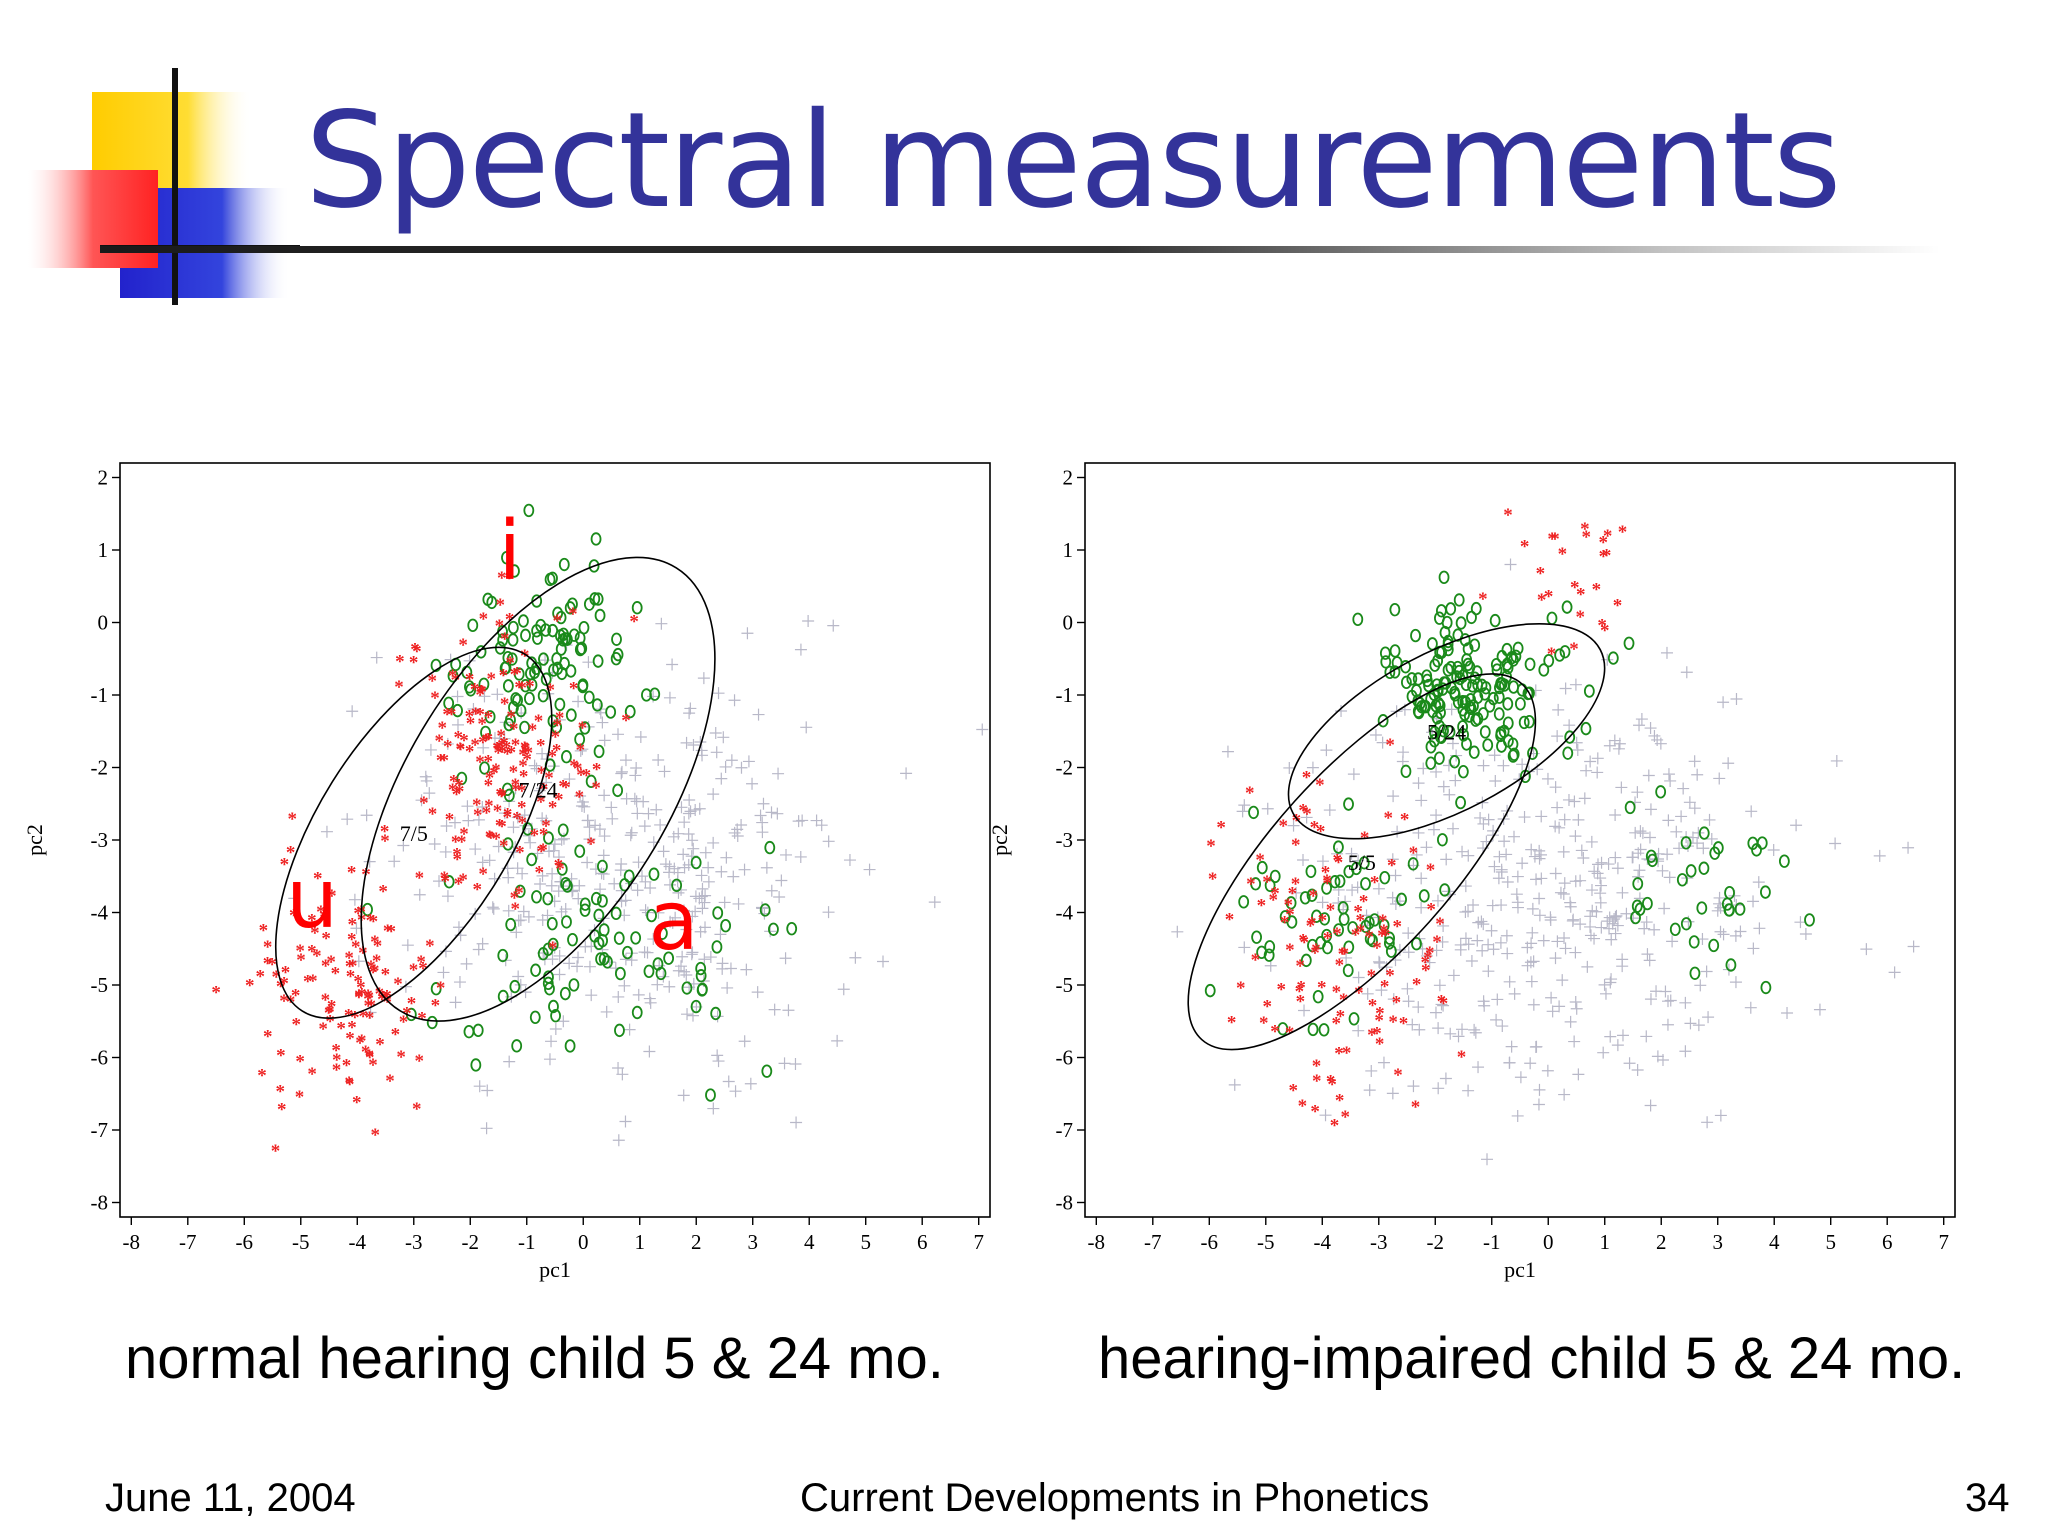 The width and height of the screenshot is (2048, 1536). What do you see at coordinates (999, 840) in the screenshot?
I see `y-axis-label: pc2` at bounding box center [999, 840].